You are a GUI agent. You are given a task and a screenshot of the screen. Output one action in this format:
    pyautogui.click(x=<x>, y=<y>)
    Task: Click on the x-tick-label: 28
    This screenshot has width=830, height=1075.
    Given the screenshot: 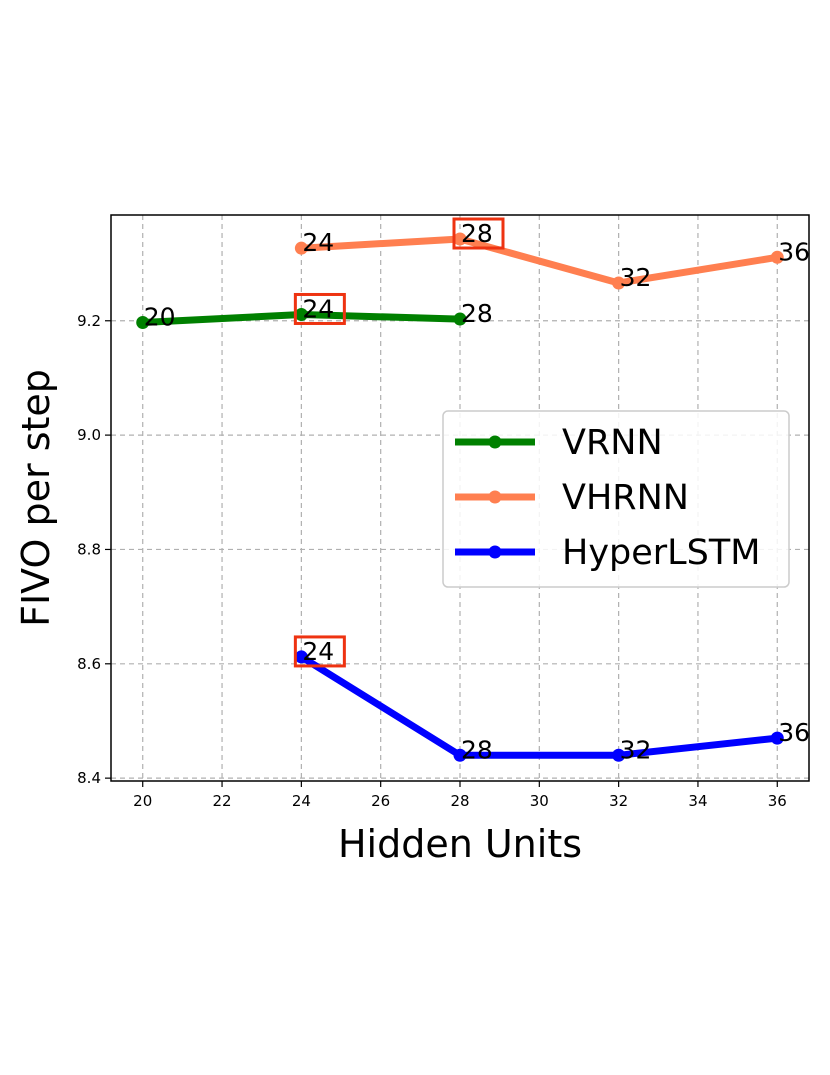 What is the action you would take?
    pyautogui.click(x=459, y=801)
    